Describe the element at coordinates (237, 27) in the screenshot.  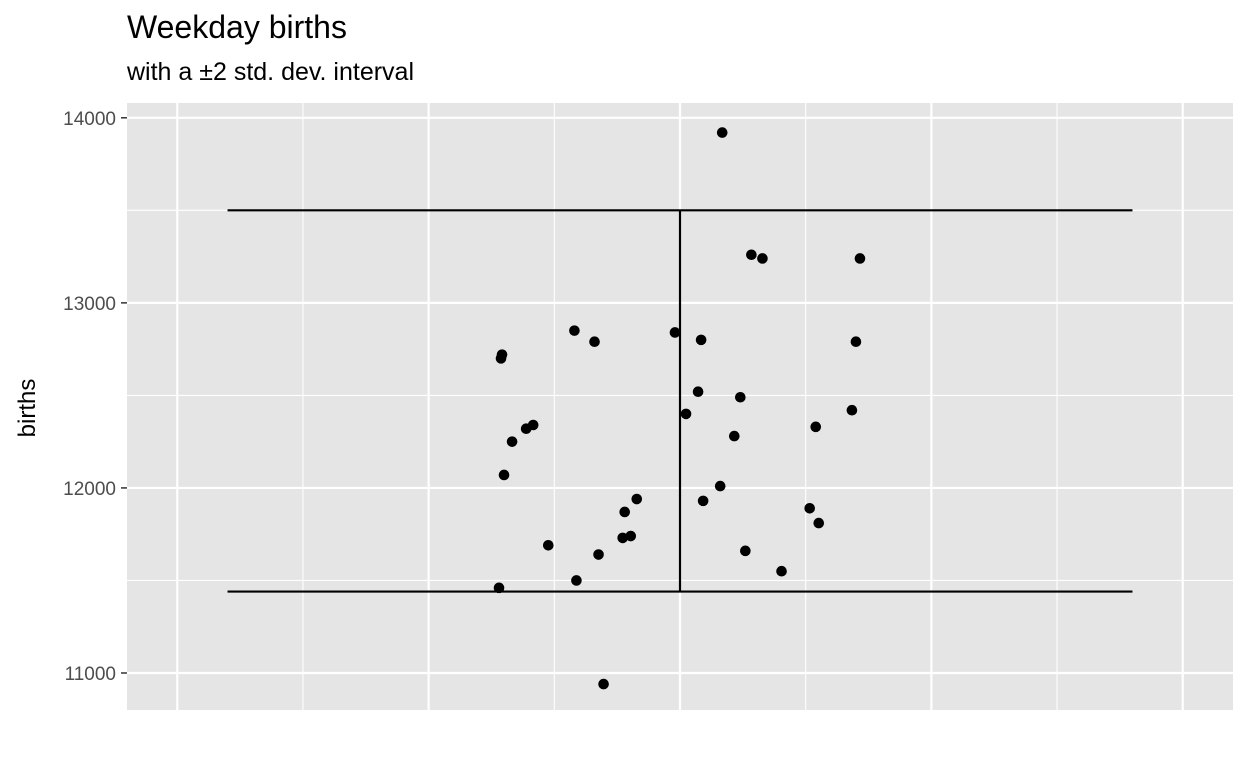
I see `chart-title: Weekday births` at that location.